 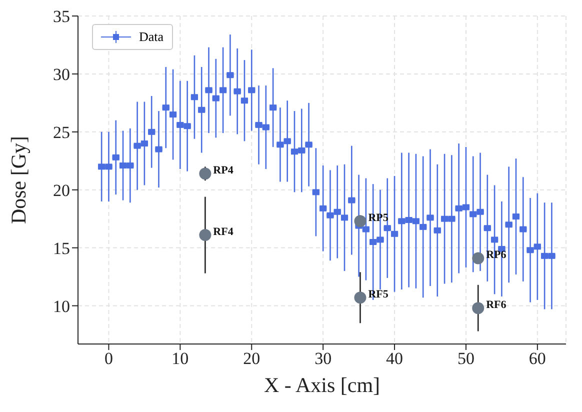 What do you see at coordinates (151, 37) in the screenshot?
I see `legend-label: Data` at bounding box center [151, 37].